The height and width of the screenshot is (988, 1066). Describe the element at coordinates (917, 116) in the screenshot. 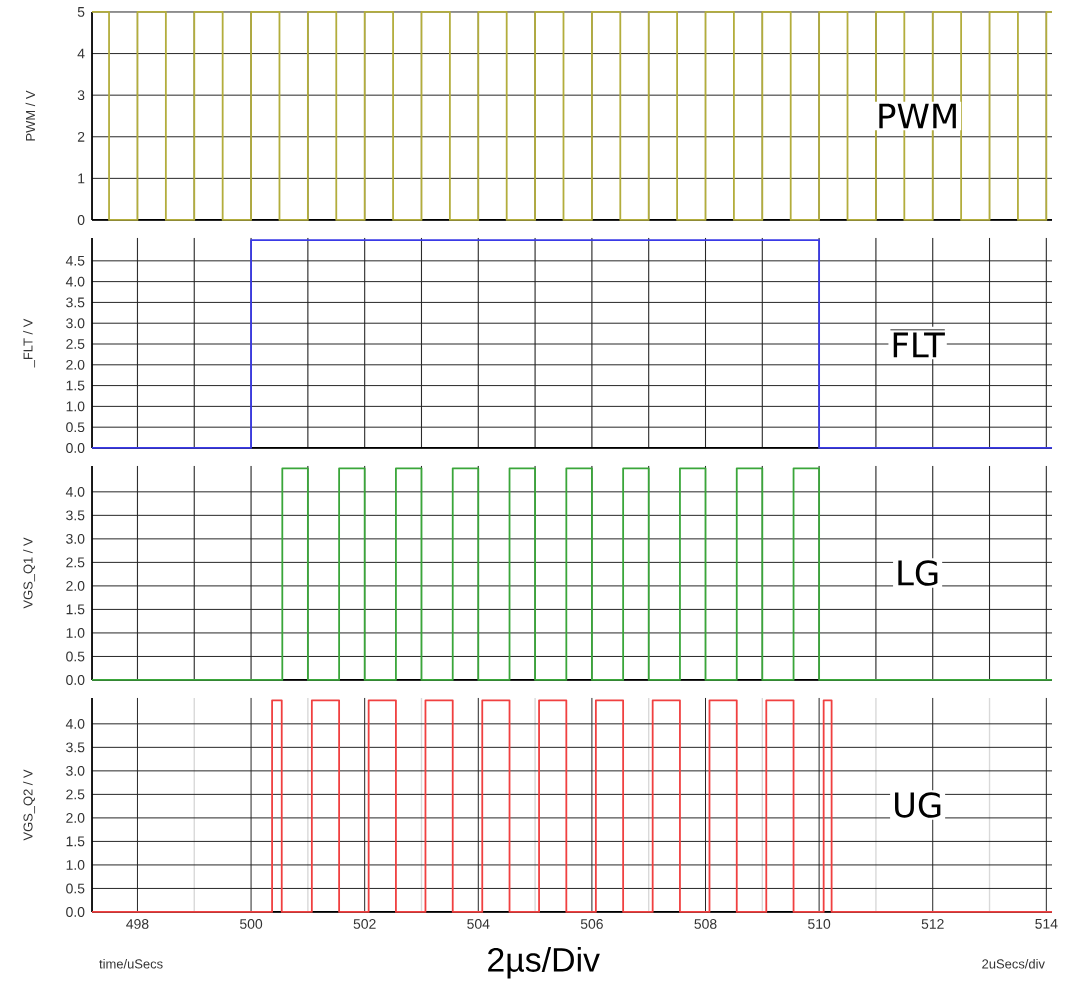

I see `annotation: PWM` at that location.